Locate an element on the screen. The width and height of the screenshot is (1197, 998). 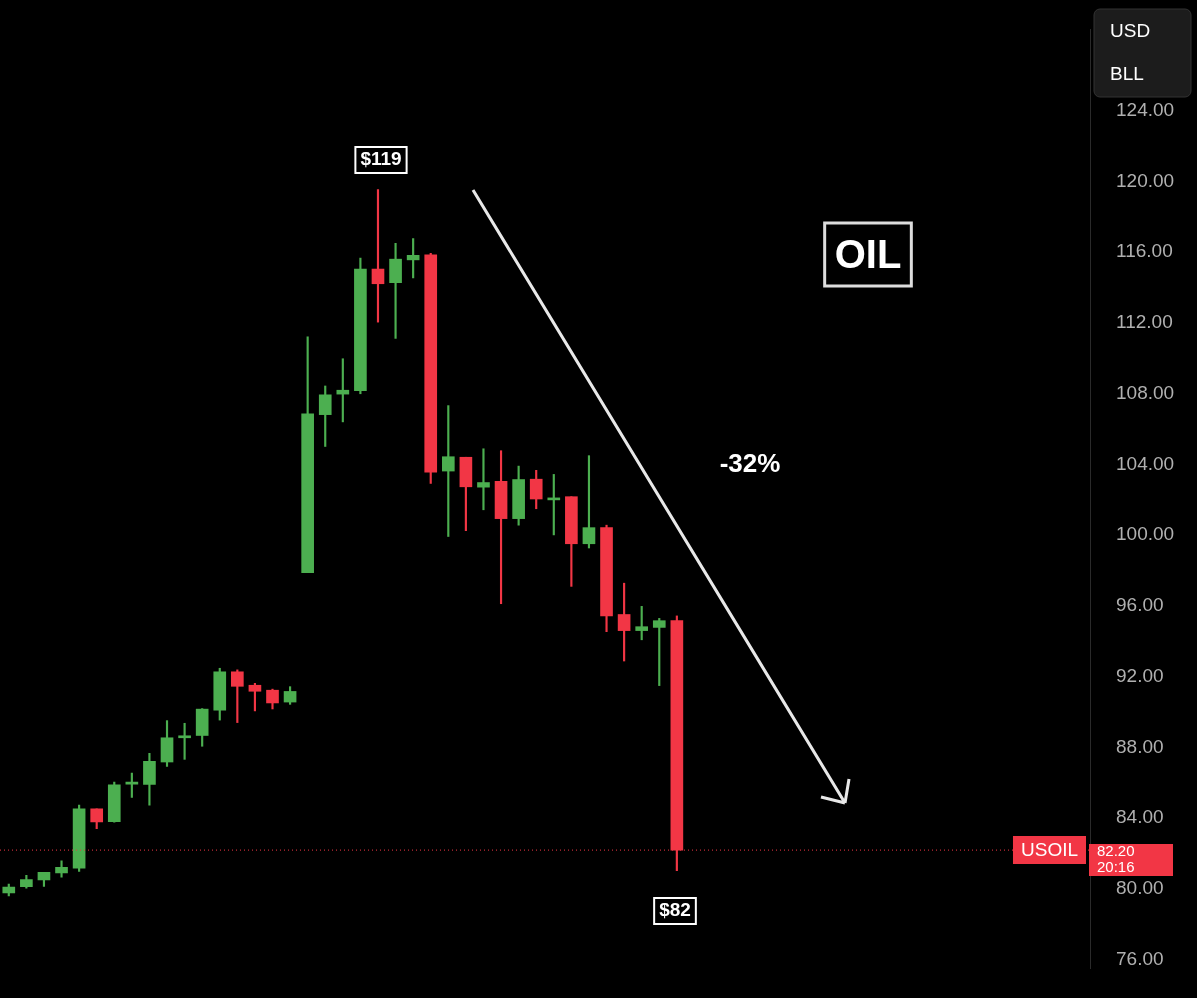
y-tick-label: 116.00 is located at coordinates (1144, 251).